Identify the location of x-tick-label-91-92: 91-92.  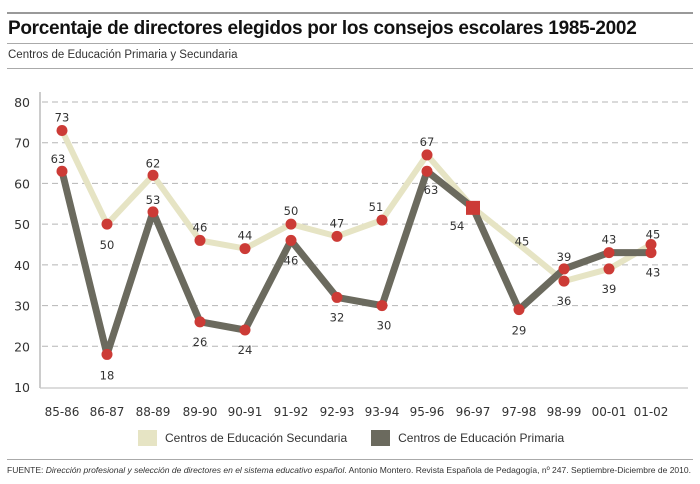
(291, 412).